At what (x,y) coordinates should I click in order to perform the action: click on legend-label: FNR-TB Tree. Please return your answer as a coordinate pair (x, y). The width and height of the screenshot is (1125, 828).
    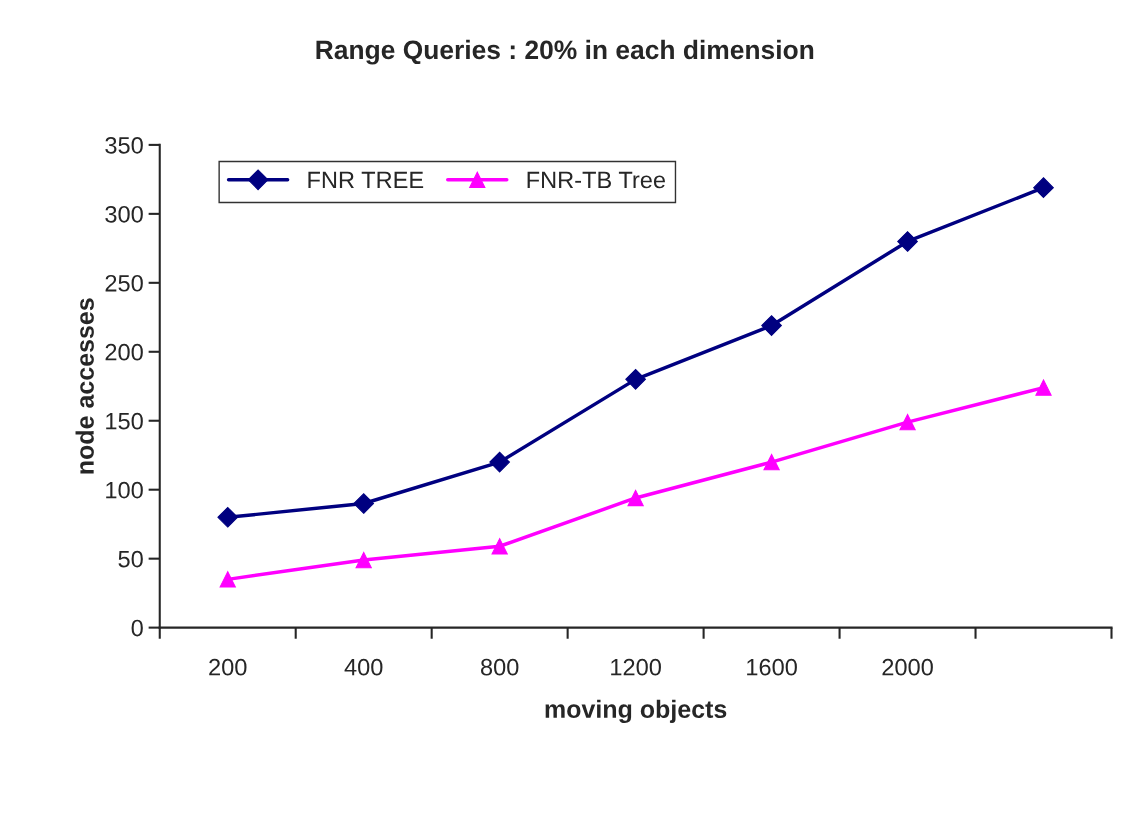
    Looking at the image, I should click on (596, 180).